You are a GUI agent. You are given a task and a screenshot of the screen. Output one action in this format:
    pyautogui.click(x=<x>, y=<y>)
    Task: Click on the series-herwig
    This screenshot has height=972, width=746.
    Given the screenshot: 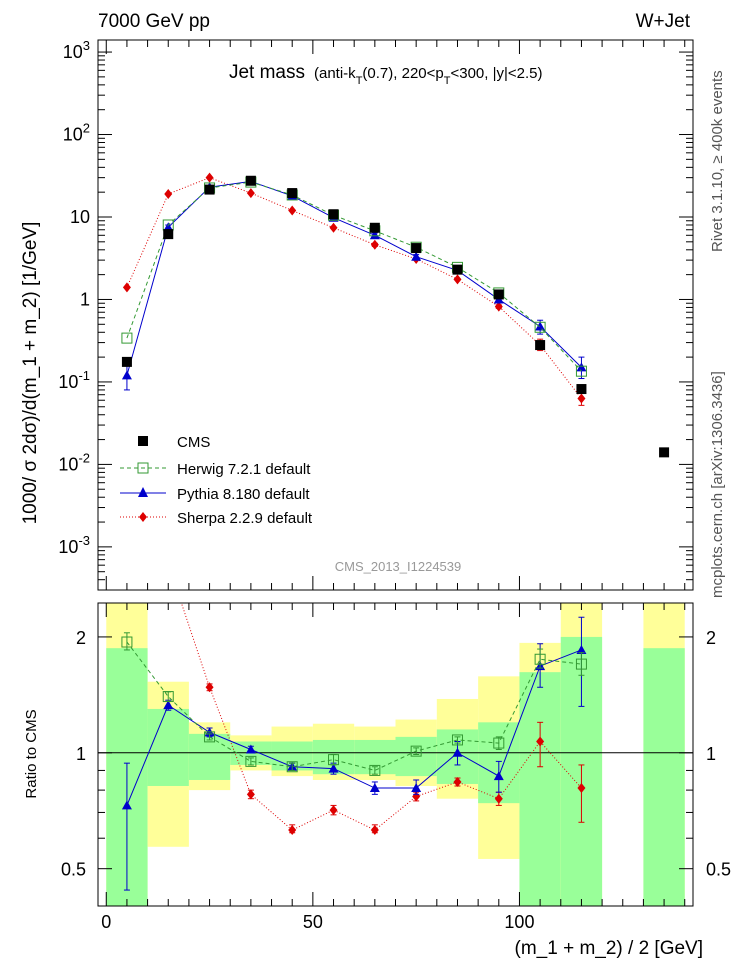 What is the action you would take?
    pyautogui.click(x=354, y=276)
    